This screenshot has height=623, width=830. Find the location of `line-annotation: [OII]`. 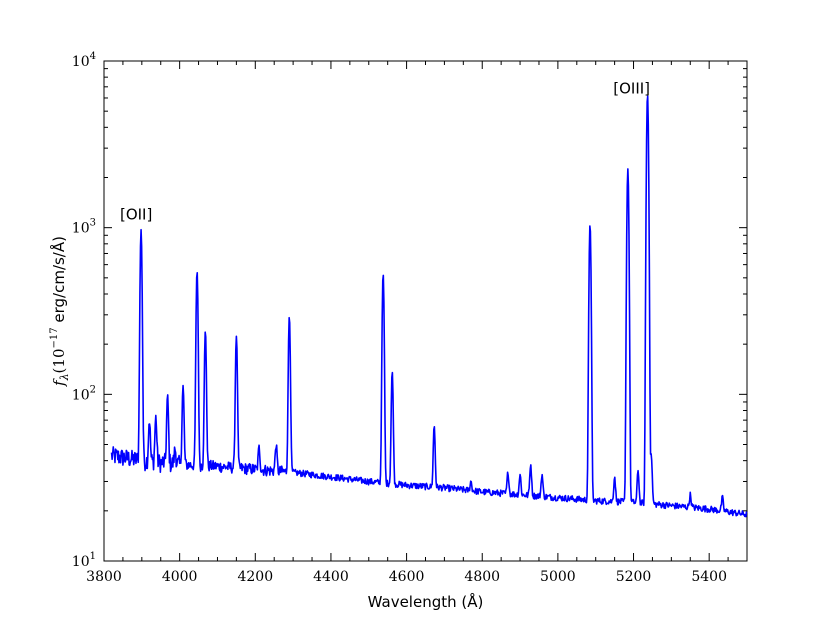

line-annotation: [OII] is located at coordinates (136, 214).